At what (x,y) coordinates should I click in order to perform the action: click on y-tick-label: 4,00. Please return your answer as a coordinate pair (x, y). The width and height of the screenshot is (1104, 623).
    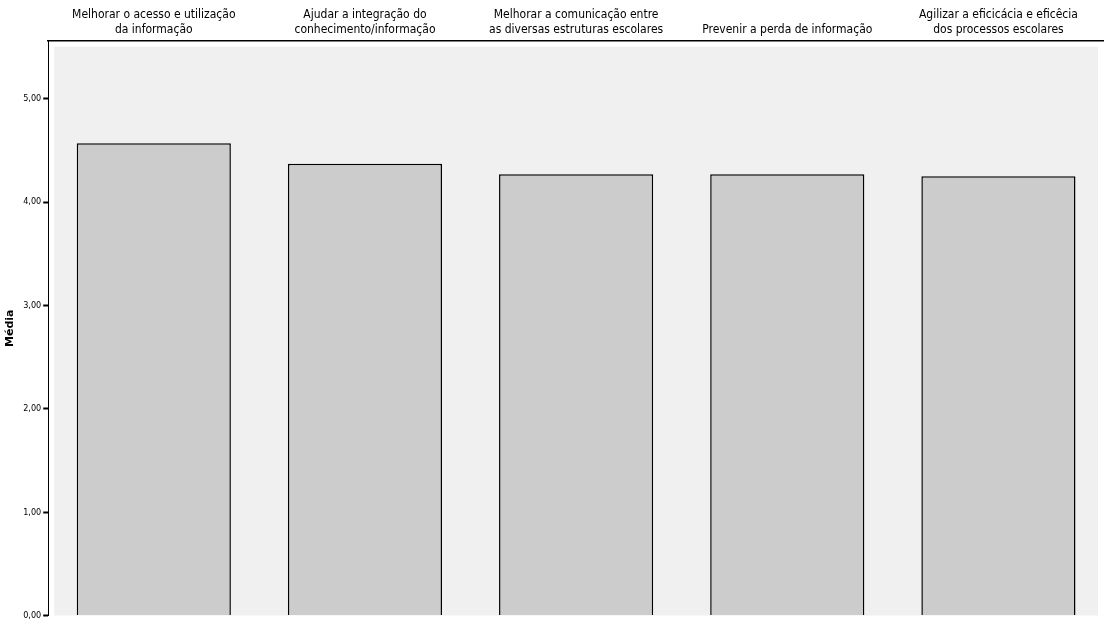
    Looking at the image, I should click on (32, 201).